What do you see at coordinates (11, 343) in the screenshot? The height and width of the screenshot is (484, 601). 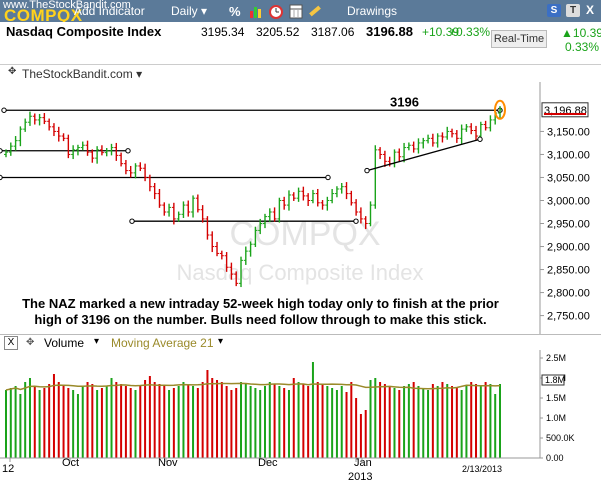 I see `volume-close-icon: X` at bounding box center [11, 343].